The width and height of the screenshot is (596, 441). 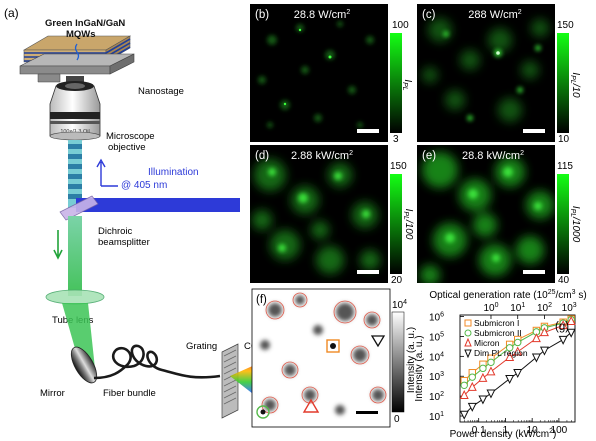 I want to click on objective-label-line2: objective, so click(x=127, y=147).